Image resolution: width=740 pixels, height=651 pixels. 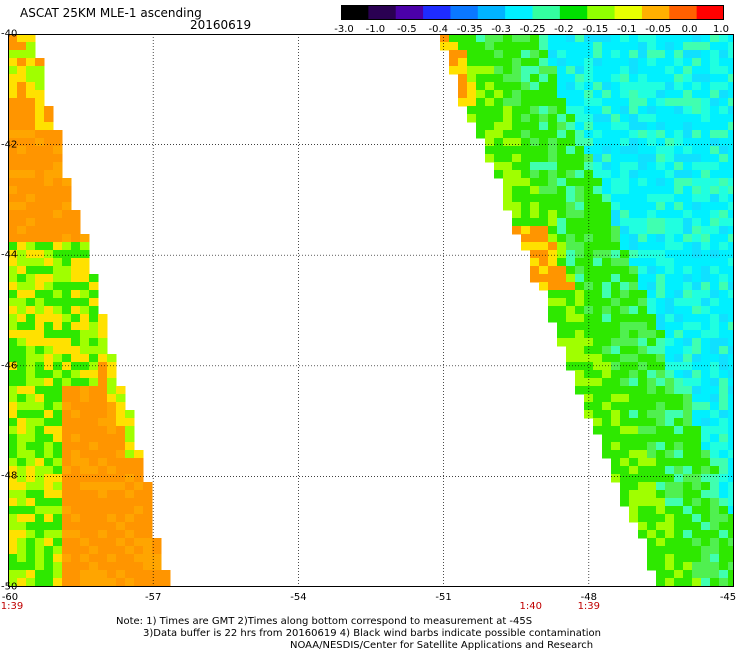 What do you see at coordinates (689, 29) in the screenshot?
I see `colorbar-tick-label: 0.0` at bounding box center [689, 29].